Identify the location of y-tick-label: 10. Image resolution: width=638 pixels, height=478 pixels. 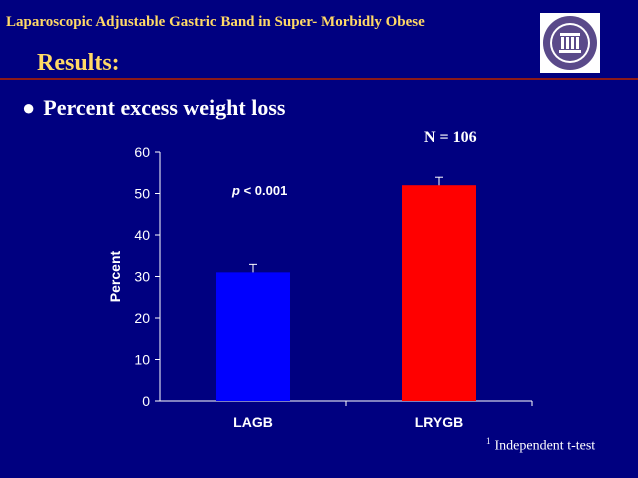
(142, 360).